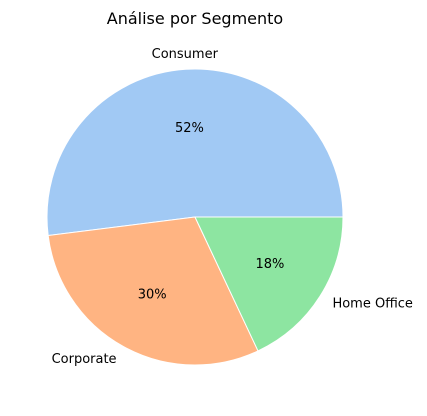 This screenshot has height=416, width=427. I want to click on pie-value-label-consumer: 52%, so click(189, 128).